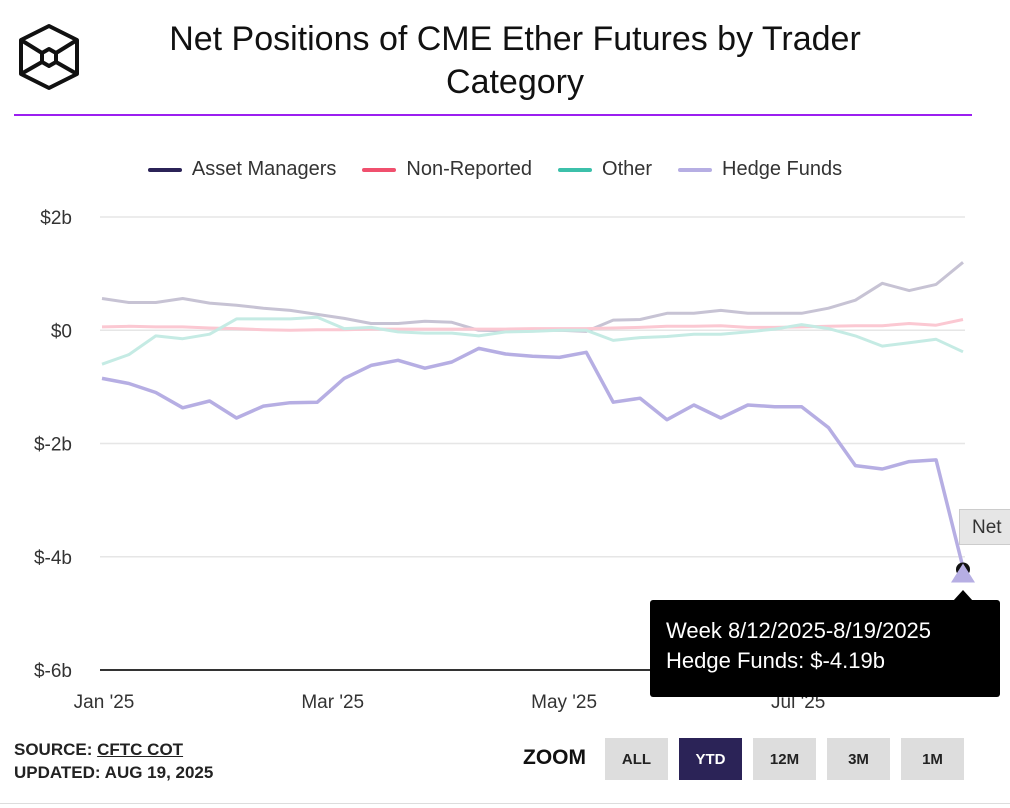  Describe the element at coordinates (782, 169) in the screenshot. I see `legend-label: Hedge Funds` at that location.